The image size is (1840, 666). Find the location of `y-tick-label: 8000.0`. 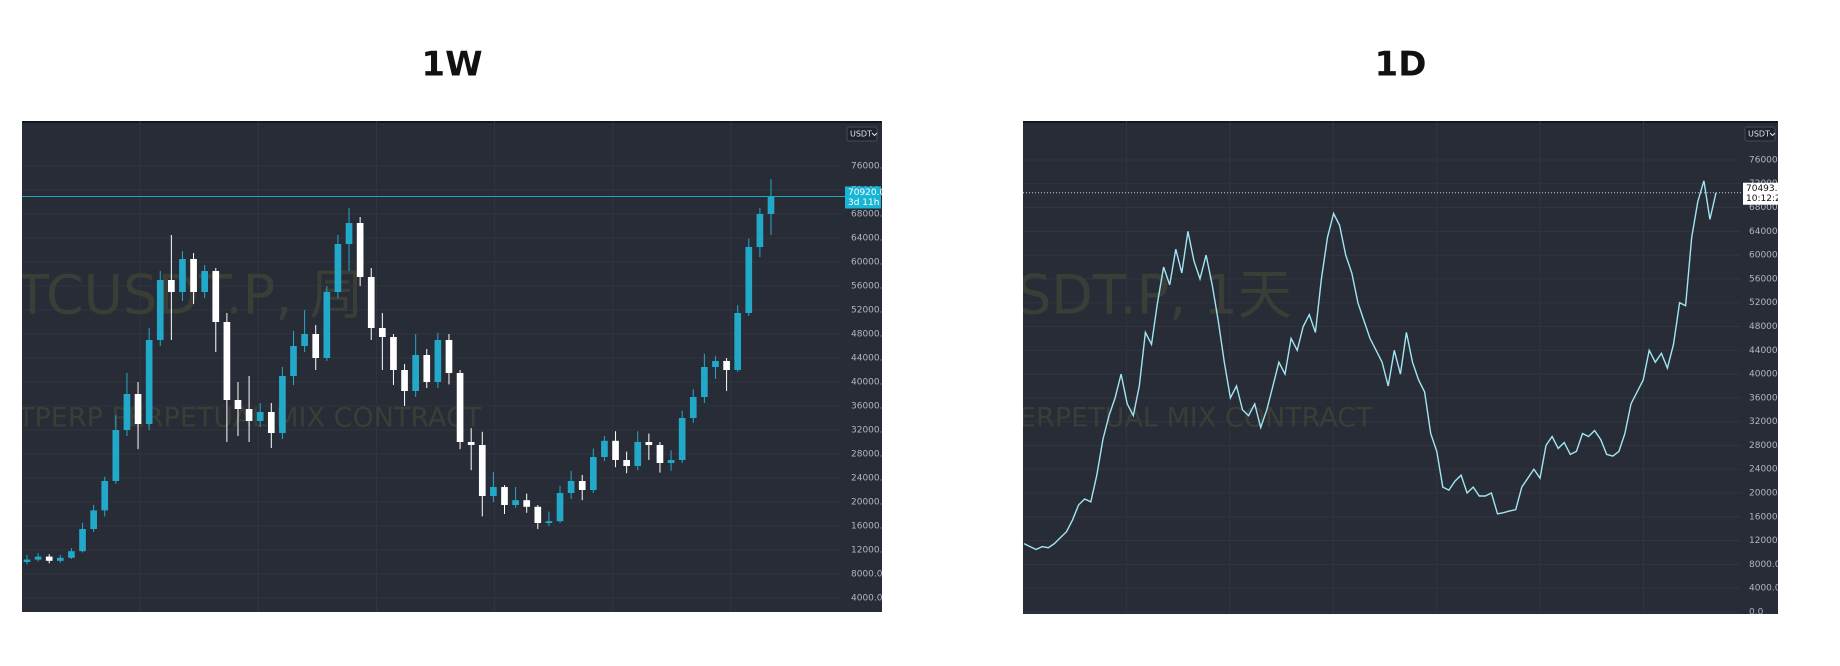

y-tick-label: 8000.0 is located at coordinates (867, 575).